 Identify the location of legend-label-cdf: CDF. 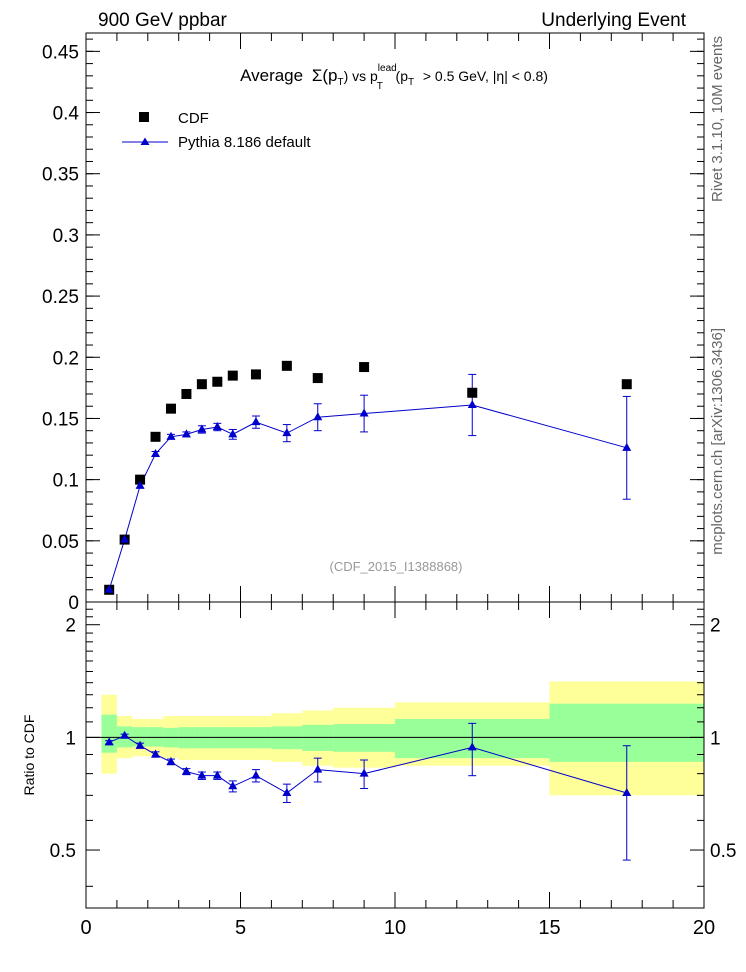
(193, 118).